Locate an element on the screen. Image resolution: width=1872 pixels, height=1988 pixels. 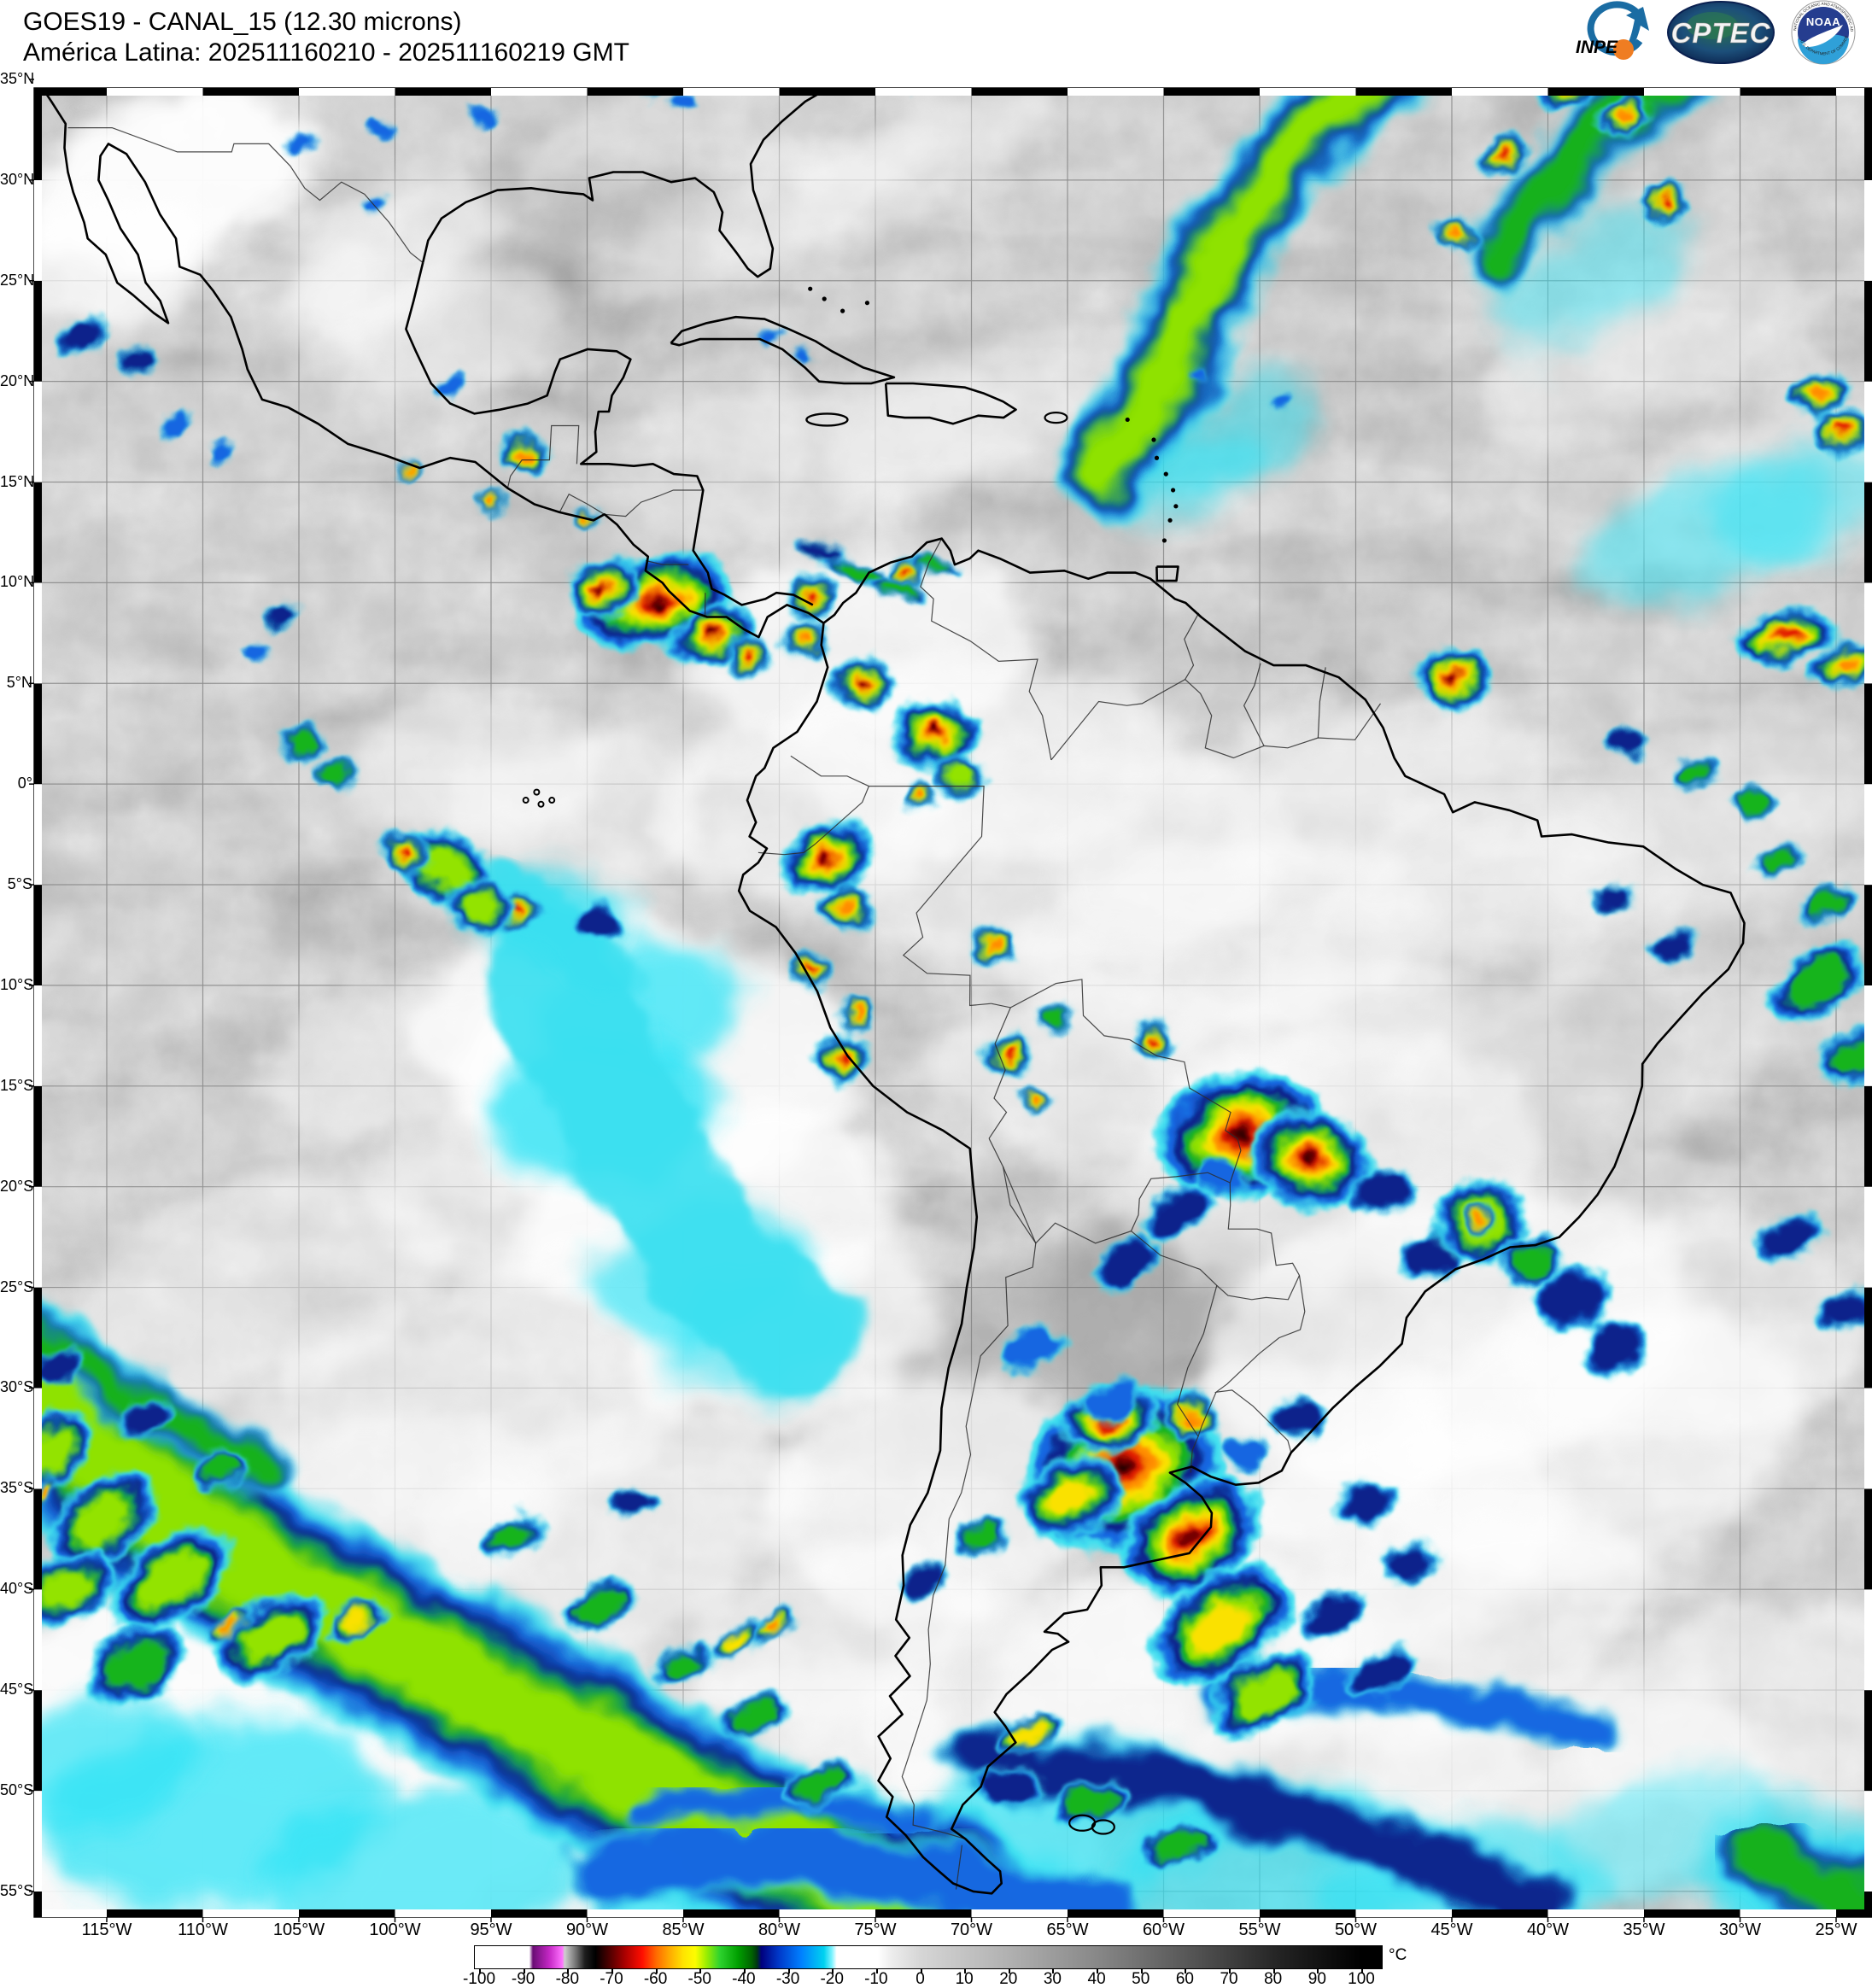
cptec-wordmark: CPTEC is located at coordinates (1721, 33).